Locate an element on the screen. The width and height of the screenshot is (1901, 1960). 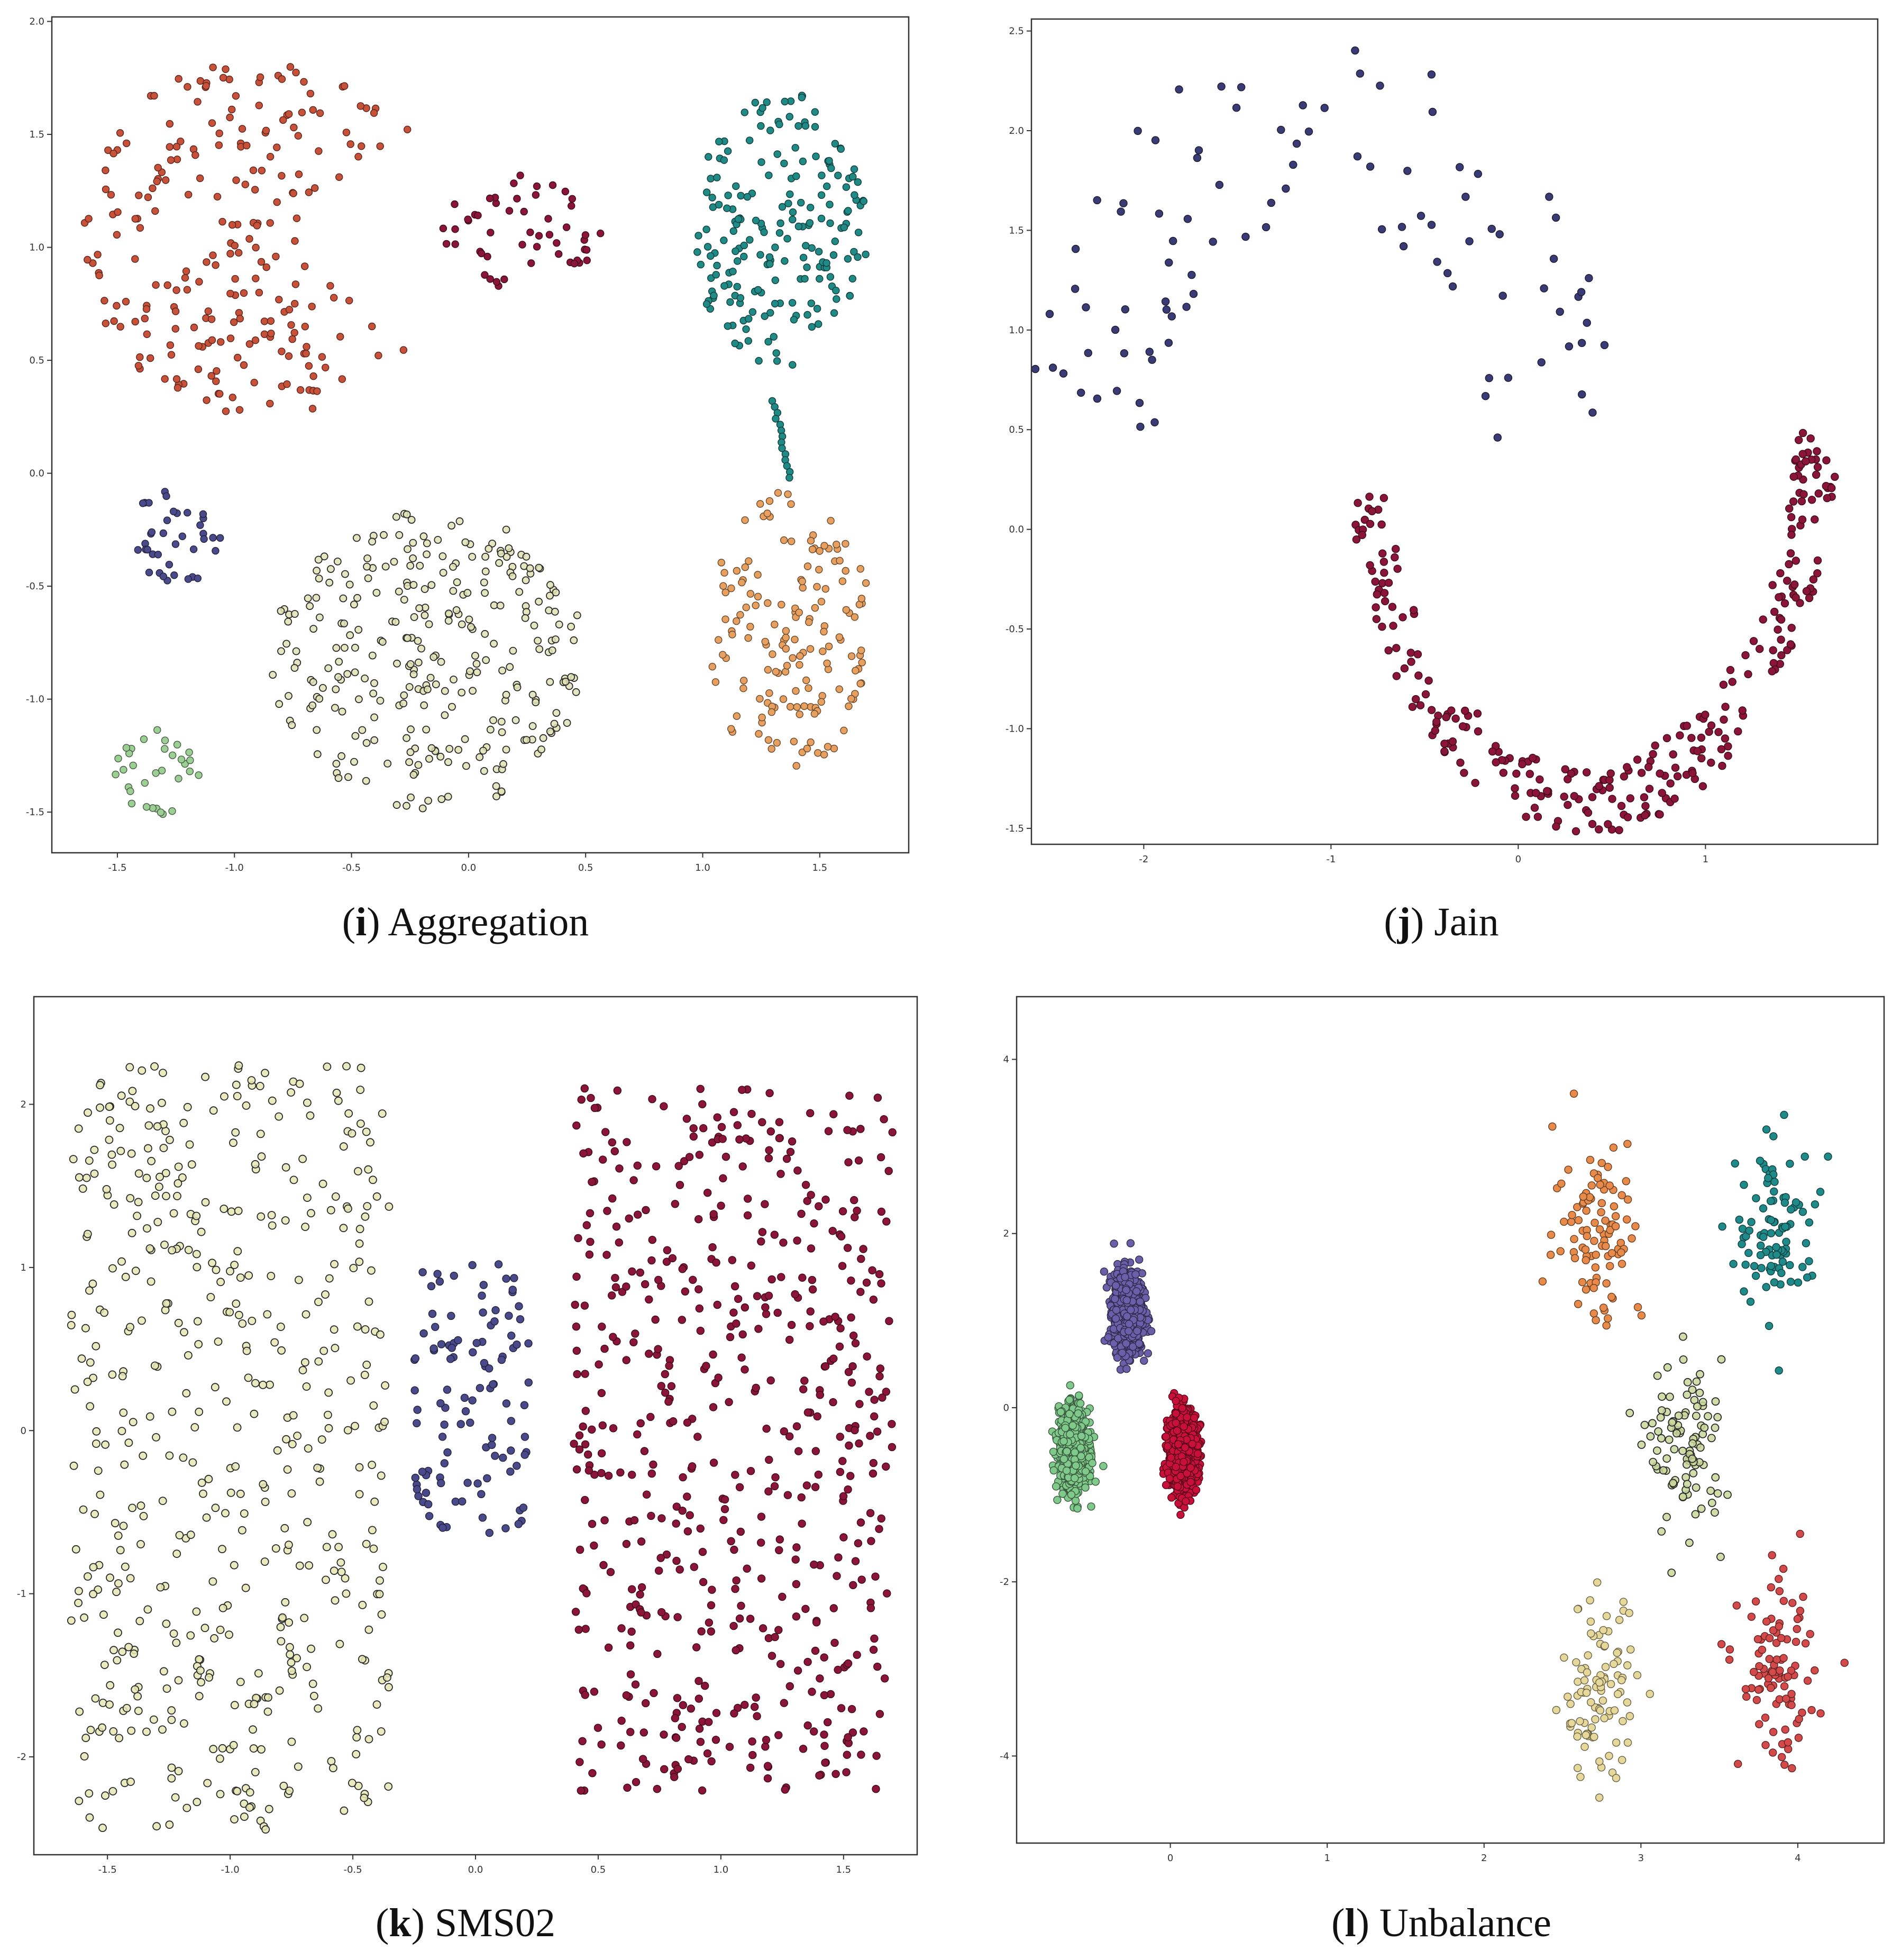
y-tick-label: 0.0 is located at coordinates (1016, 529).